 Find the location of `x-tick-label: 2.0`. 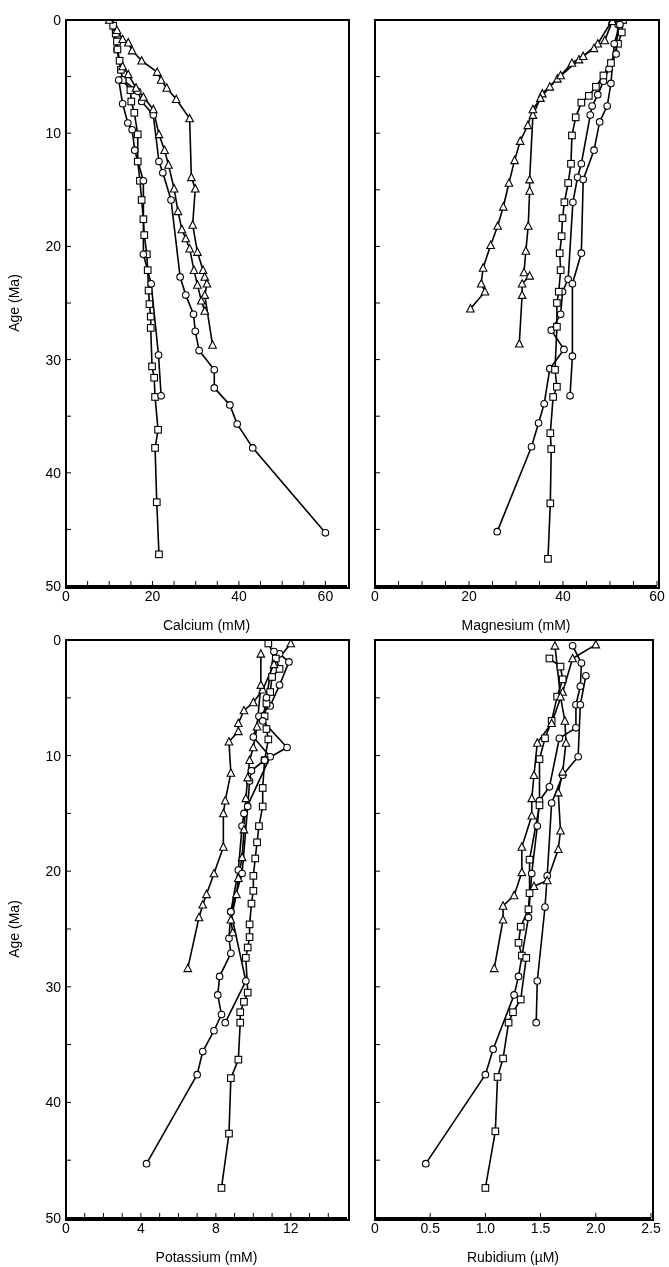

x-tick-label: 2.0 is located at coordinates (596, 1227).